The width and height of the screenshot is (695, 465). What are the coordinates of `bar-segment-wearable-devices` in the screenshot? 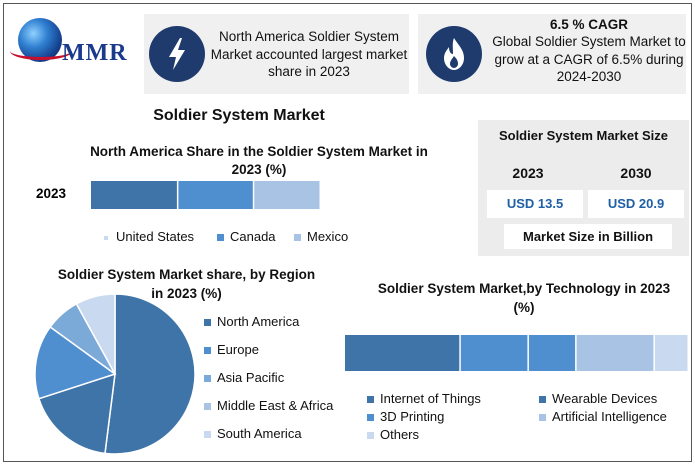 It's located at (494, 353).